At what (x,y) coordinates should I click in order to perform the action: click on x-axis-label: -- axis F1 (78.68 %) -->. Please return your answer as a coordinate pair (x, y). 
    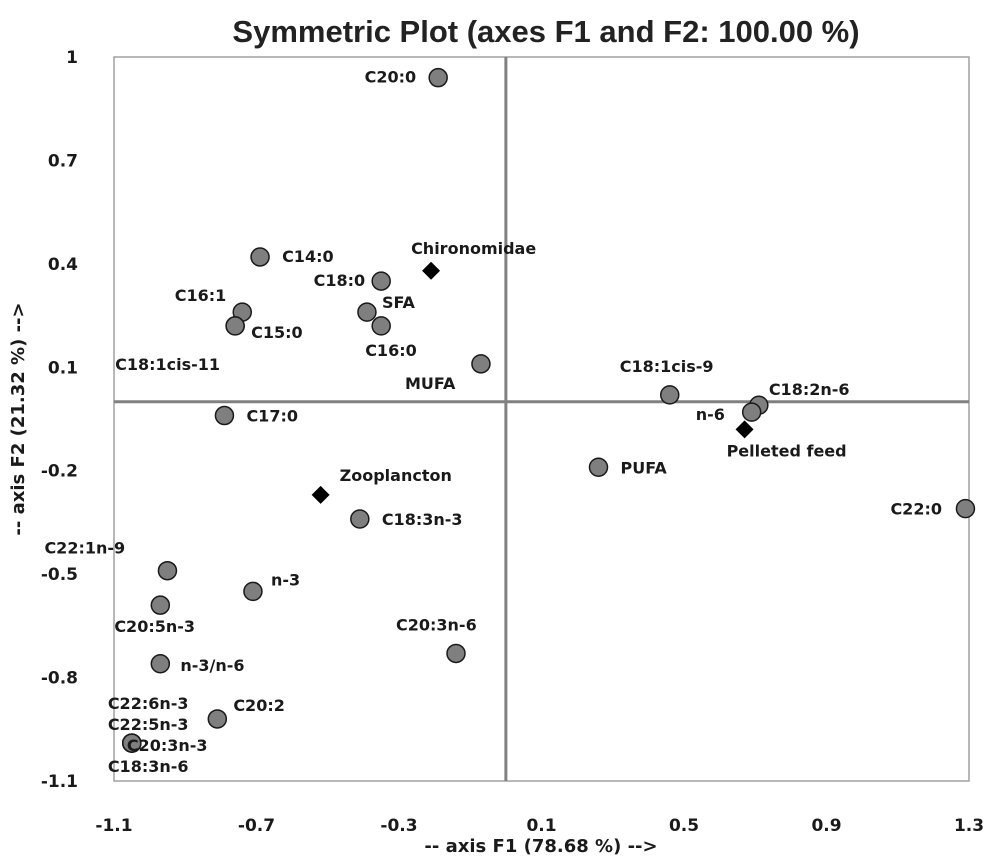
    Looking at the image, I should click on (540, 846).